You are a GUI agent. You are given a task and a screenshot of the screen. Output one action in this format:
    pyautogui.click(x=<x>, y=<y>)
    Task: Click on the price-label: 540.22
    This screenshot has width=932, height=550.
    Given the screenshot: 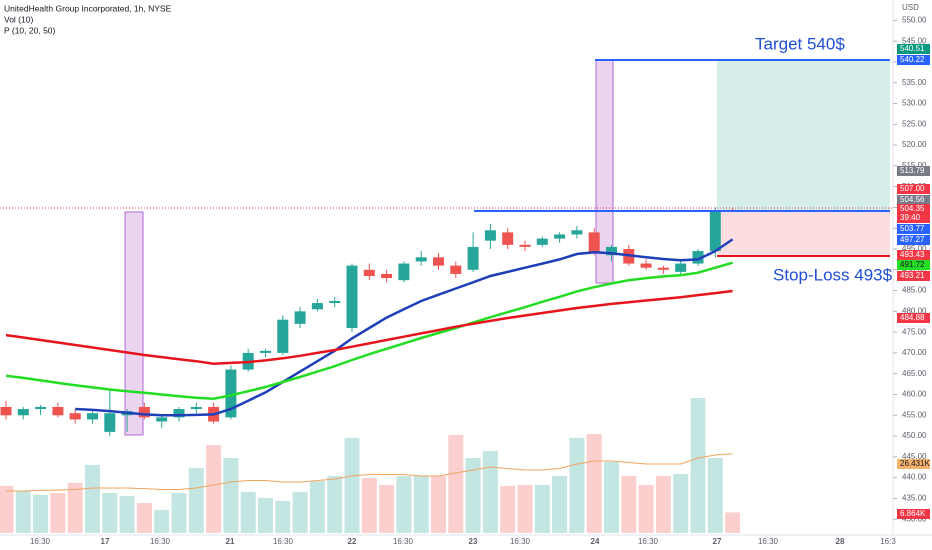 What is the action you would take?
    pyautogui.click(x=912, y=59)
    